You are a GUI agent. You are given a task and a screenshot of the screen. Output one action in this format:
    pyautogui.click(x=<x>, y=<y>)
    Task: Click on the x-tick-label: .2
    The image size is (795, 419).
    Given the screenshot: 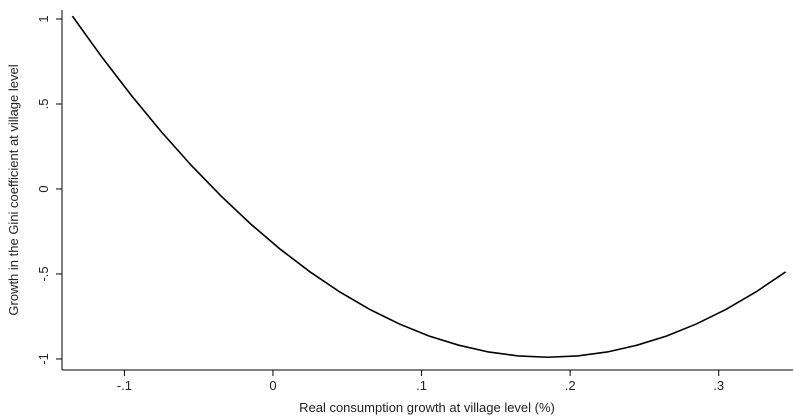 What is the action you would take?
    pyautogui.click(x=570, y=385)
    